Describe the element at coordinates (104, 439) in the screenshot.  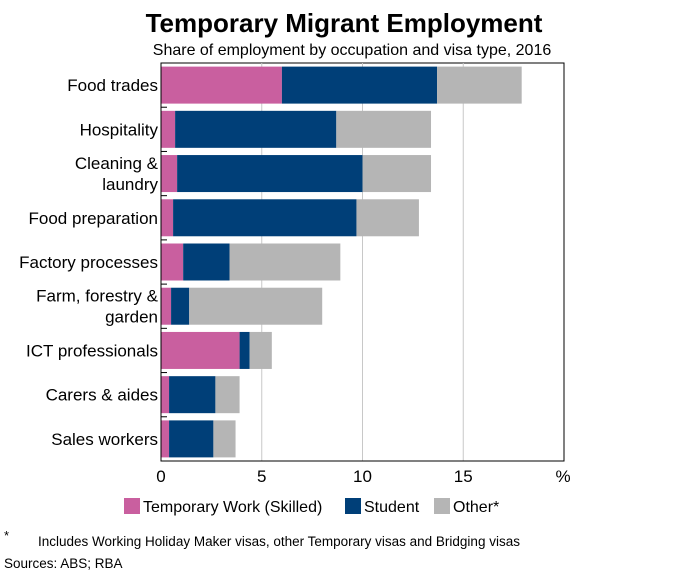
I see `category-label: Sales workers` at that location.